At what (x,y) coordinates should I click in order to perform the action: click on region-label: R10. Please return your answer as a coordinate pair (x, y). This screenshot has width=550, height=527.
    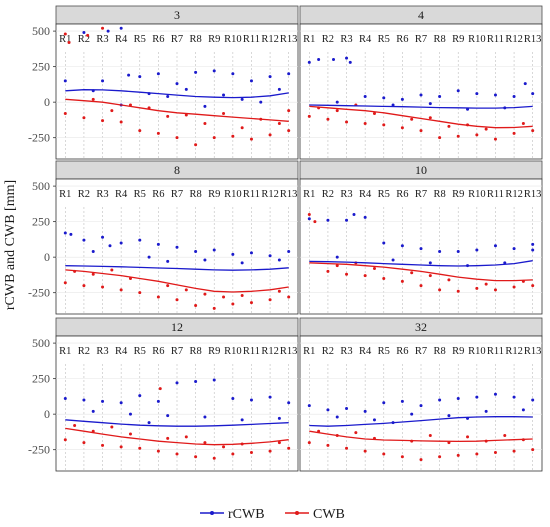
    Looking at the image, I should click on (233, 39).